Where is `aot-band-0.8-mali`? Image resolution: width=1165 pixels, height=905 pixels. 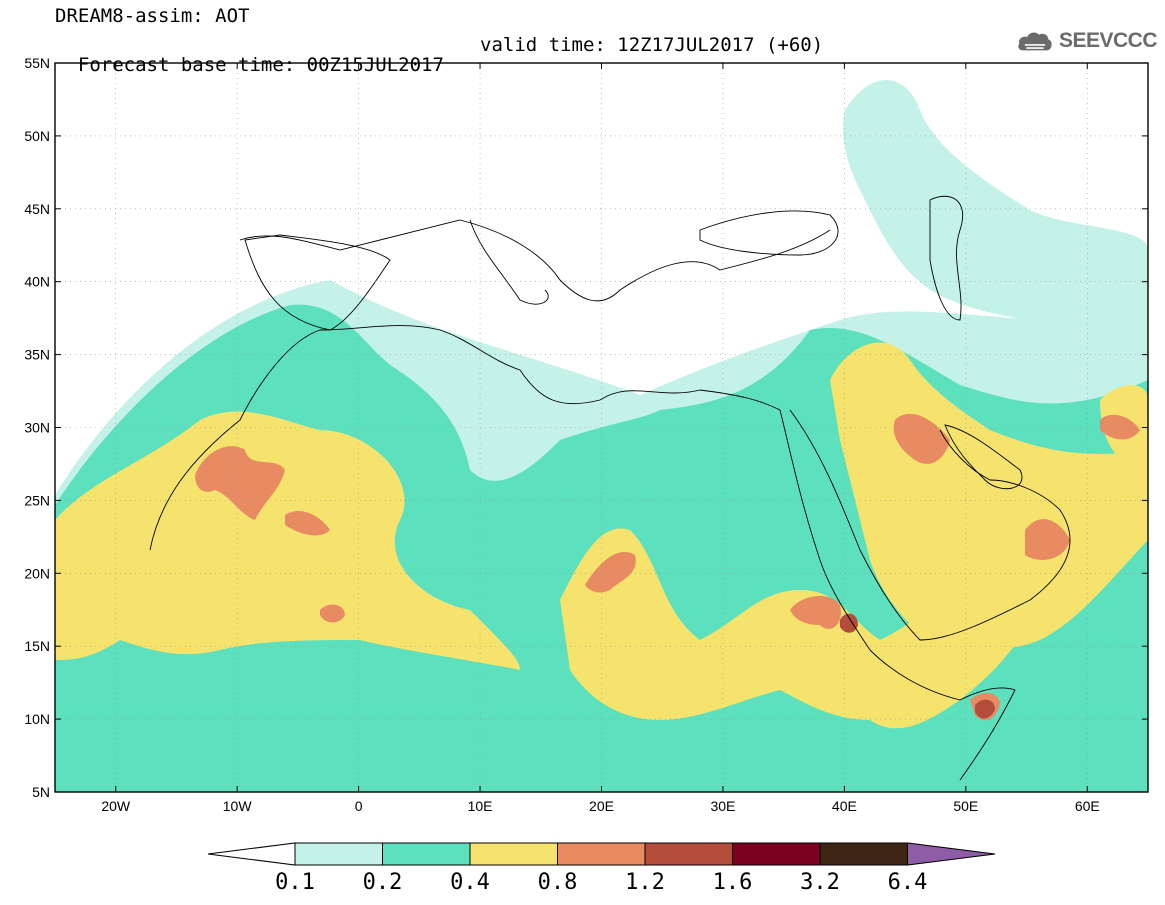 aot-band-0.8-mali is located at coordinates (307, 523).